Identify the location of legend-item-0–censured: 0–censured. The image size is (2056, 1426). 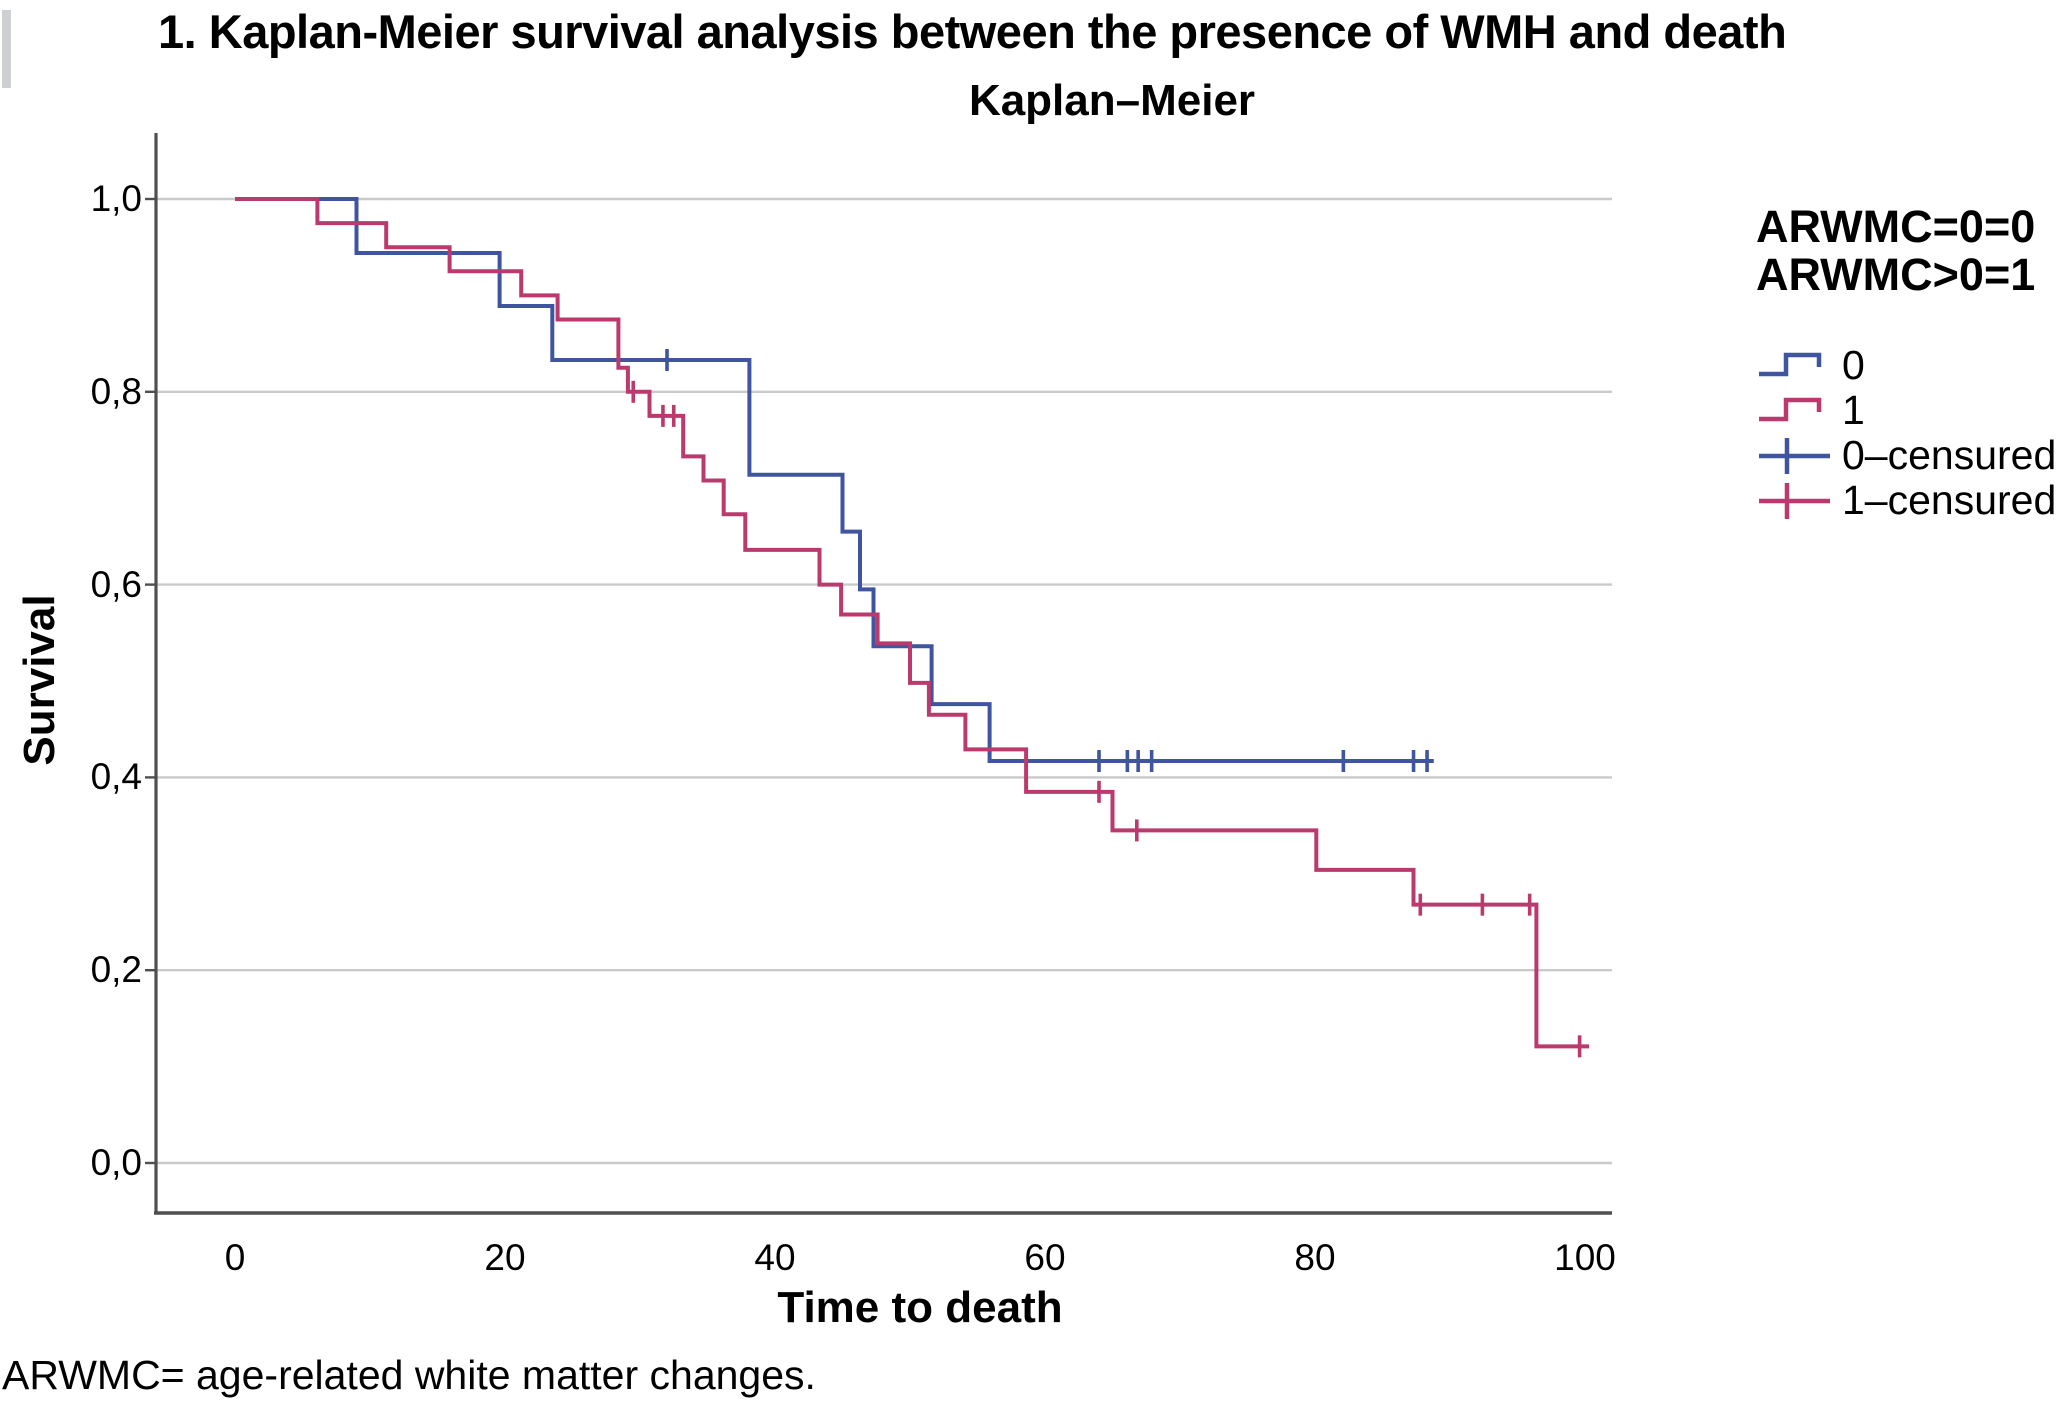
(1906, 455).